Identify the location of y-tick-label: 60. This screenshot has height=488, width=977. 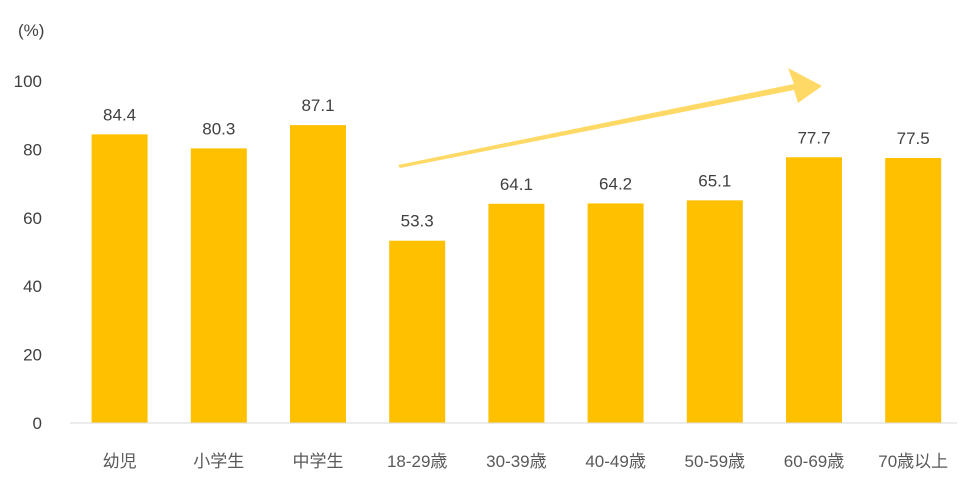
(32, 218).